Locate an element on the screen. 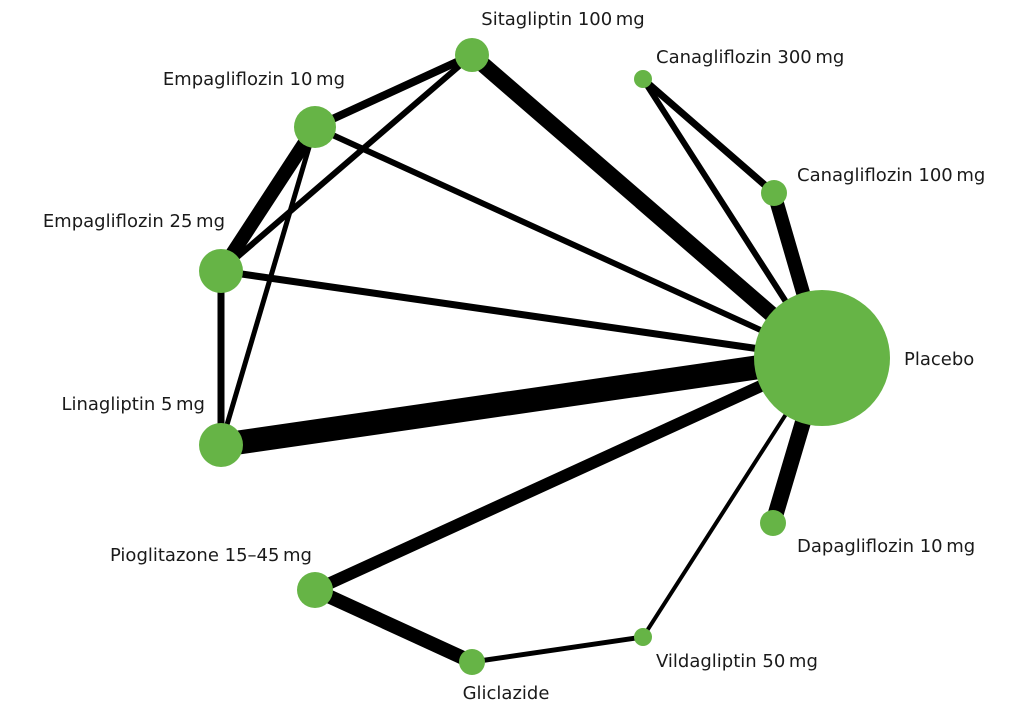  node-label: Gliclazide is located at coordinates (506, 693).